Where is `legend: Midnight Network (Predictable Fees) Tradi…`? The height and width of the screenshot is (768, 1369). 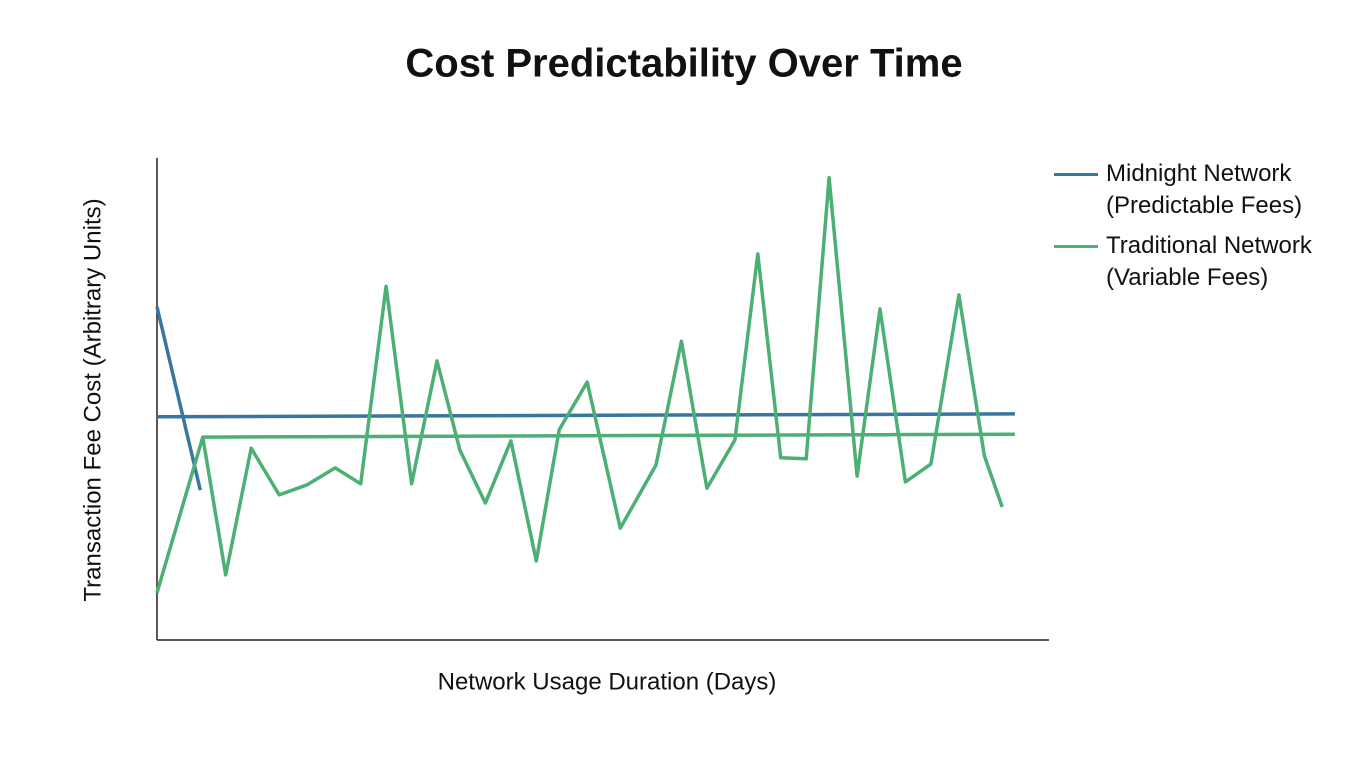 legend: Midnight Network (Predictable Fees) Tradi… is located at coordinates (1204, 230).